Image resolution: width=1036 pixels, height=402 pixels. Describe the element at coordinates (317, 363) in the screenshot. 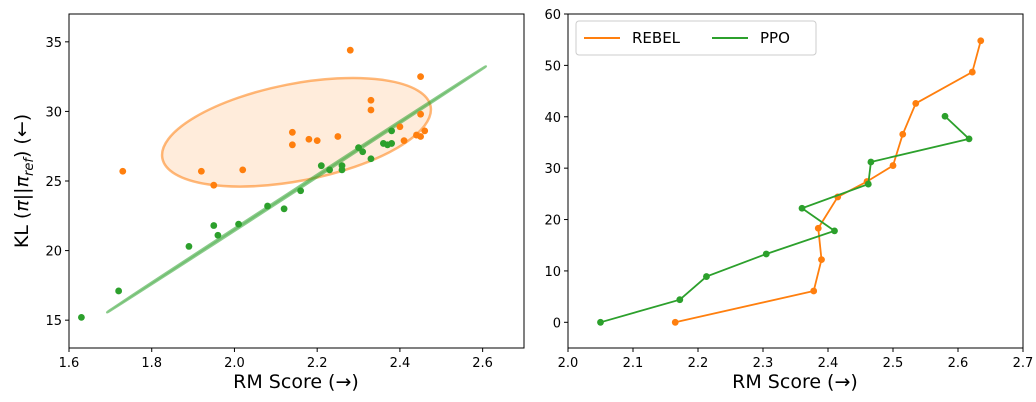

I see `left-x-tick-label: 2.2` at that location.